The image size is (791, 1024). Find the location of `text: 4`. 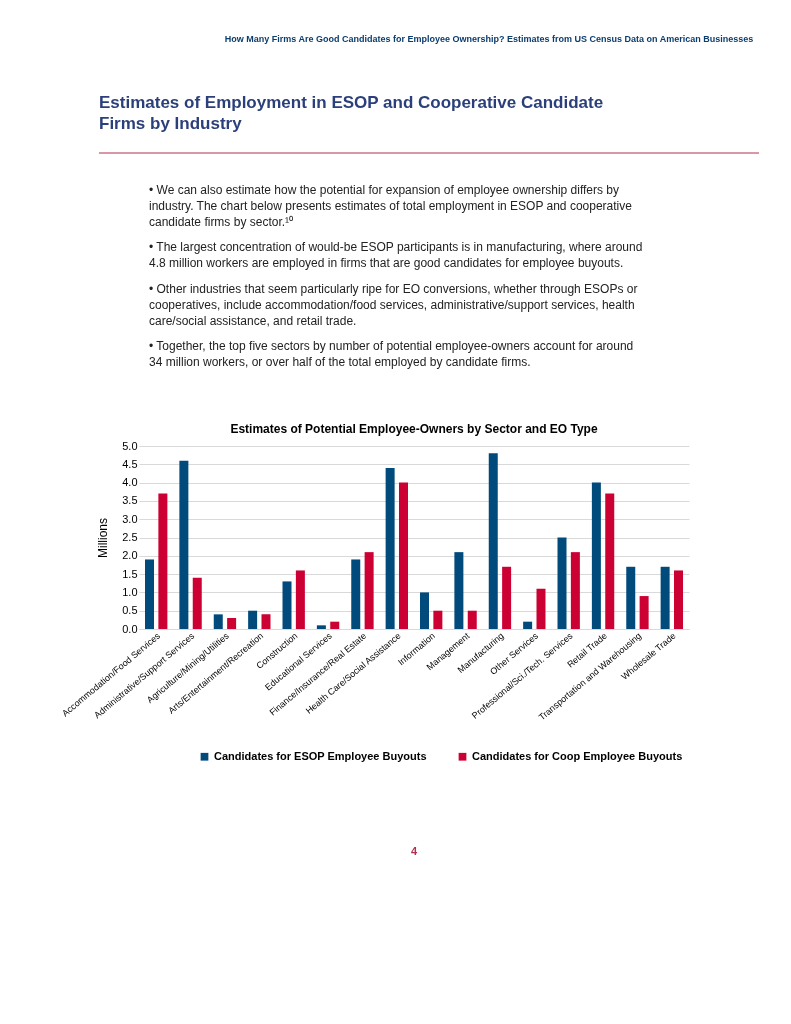

text: 4 is located at coordinates (414, 851).